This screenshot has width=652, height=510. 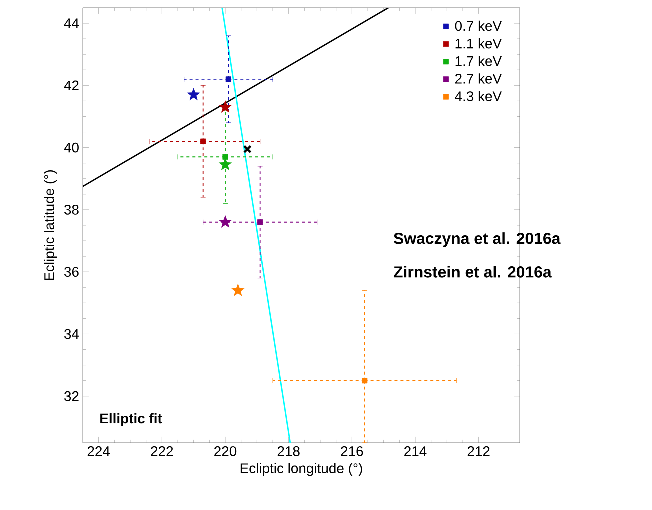 I want to click on y-tick-label: 44, so click(x=72, y=23).